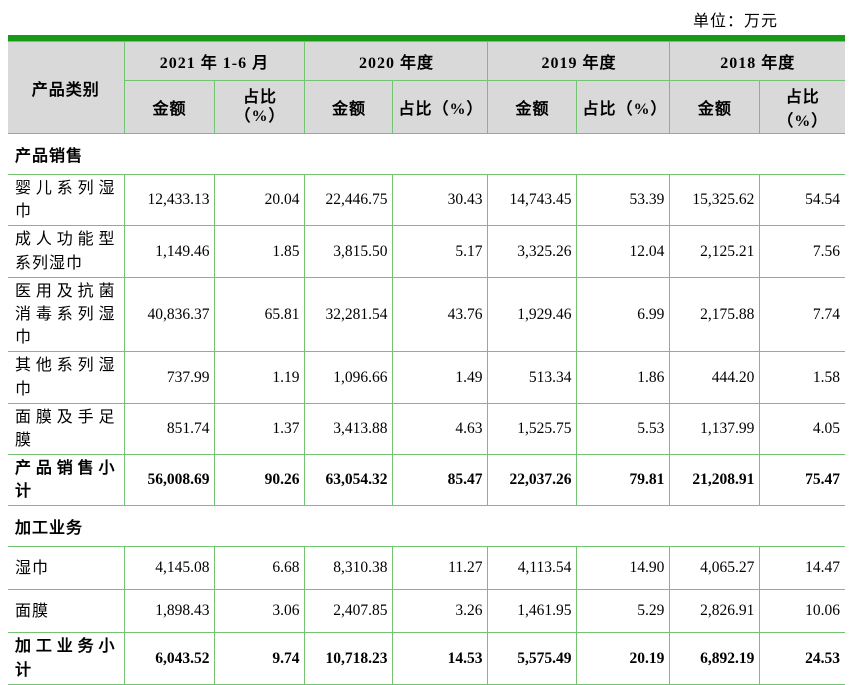  What do you see at coordinates (260, 314) in the screenshot?
I see `cell-ratio: 65.81` at bounding box center [260, 314].